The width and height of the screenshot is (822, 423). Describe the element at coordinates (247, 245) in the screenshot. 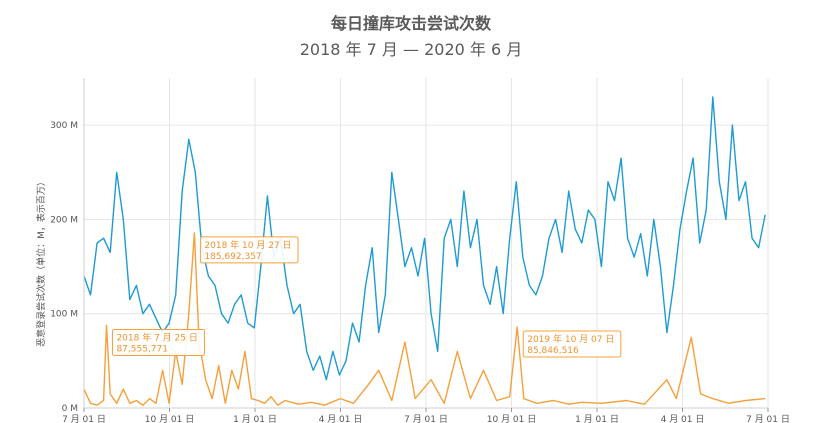

I see `annotation-date: 2018 年 10 月 27 日` at that location.